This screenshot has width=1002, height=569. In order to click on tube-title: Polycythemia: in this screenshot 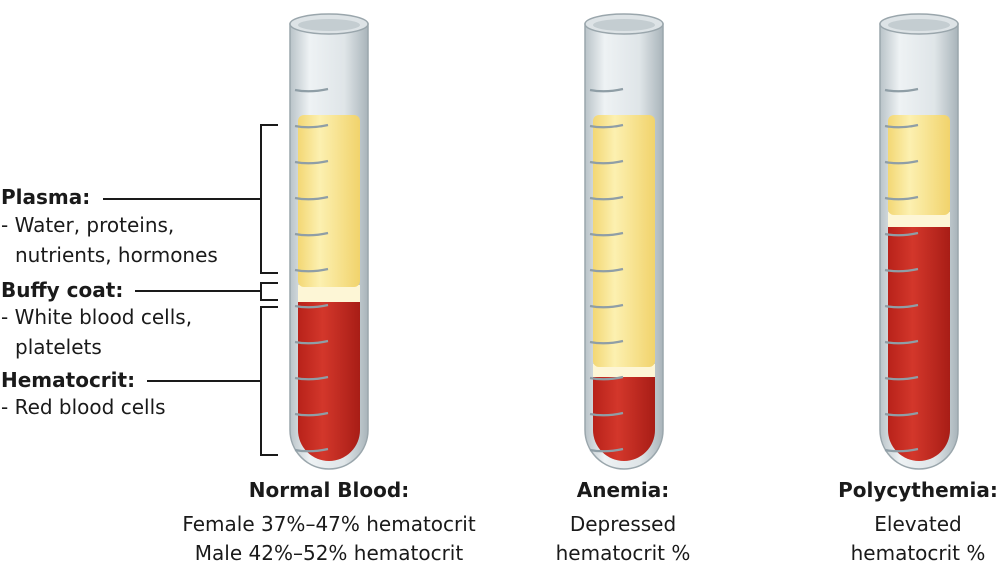, I will do `click(918, 490)`.